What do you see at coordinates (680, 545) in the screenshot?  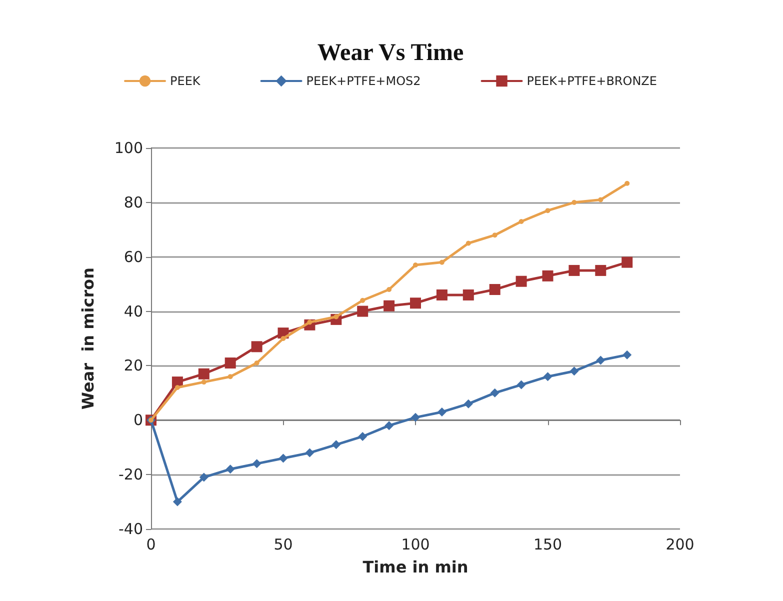 I see `x-tick-label: 200` at bounding box center [680, 545].